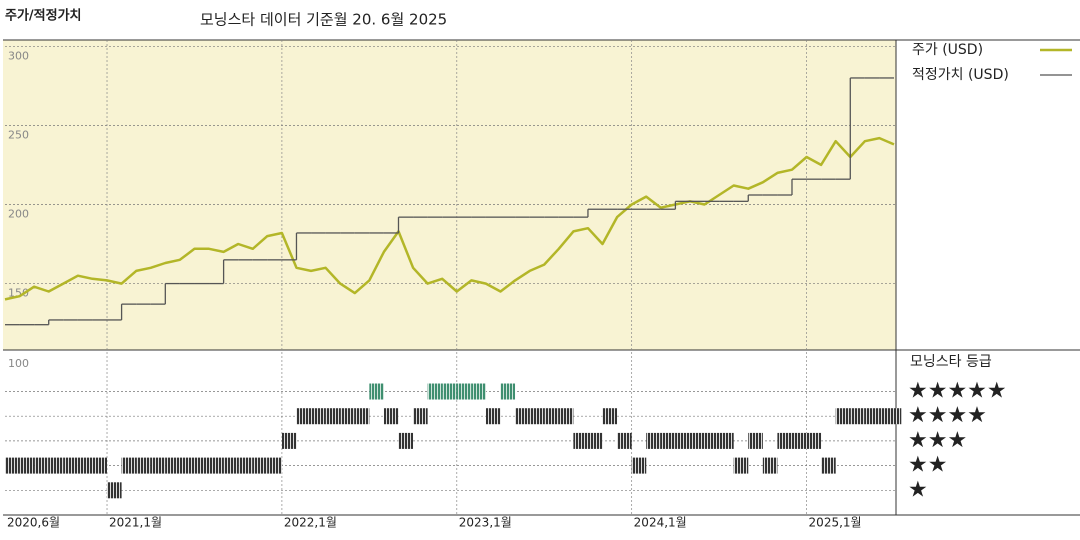  Describe the element at coordinates (937, 440) in the screenshot. I see `rating-label: ★★★` at that location.